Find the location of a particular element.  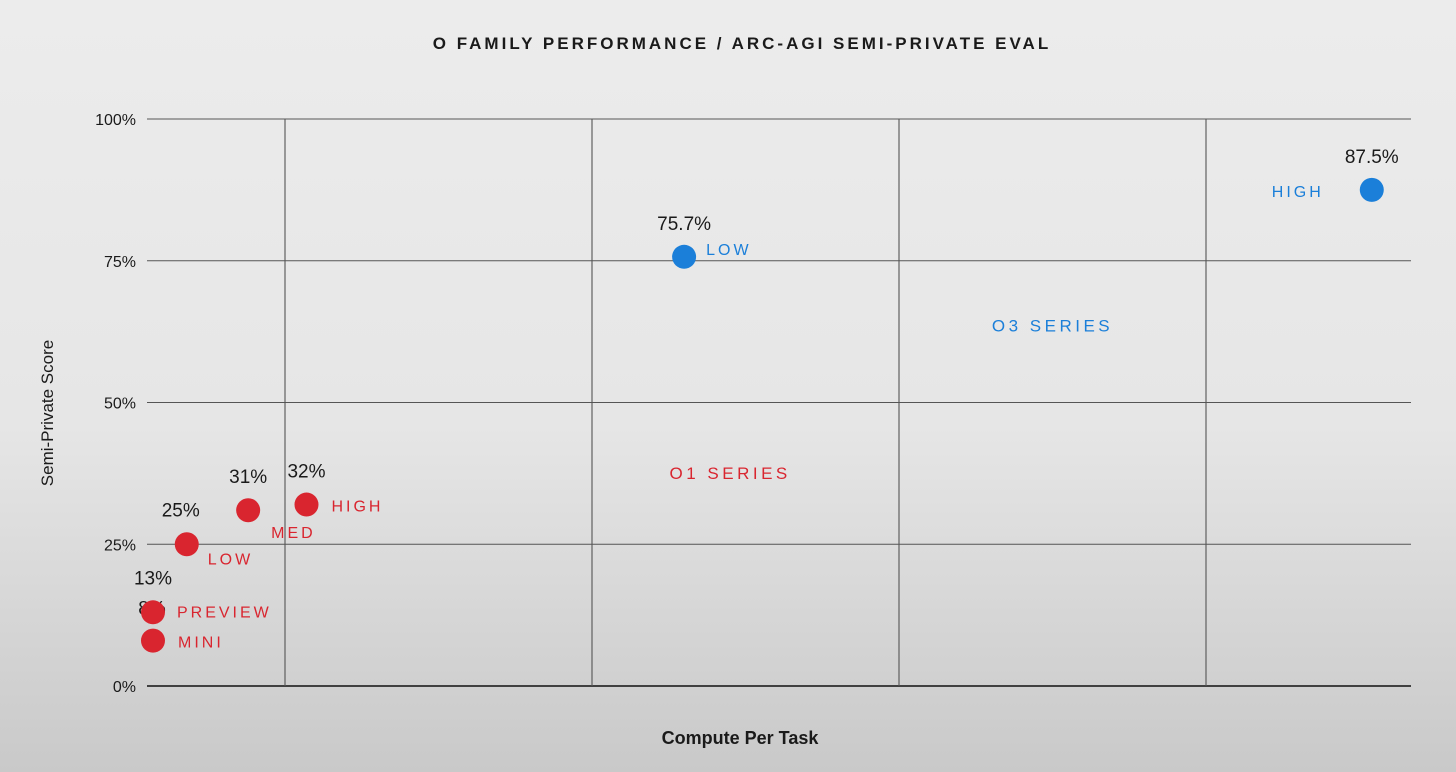

data-value-label: 32% is located at coordinates (306, 472).